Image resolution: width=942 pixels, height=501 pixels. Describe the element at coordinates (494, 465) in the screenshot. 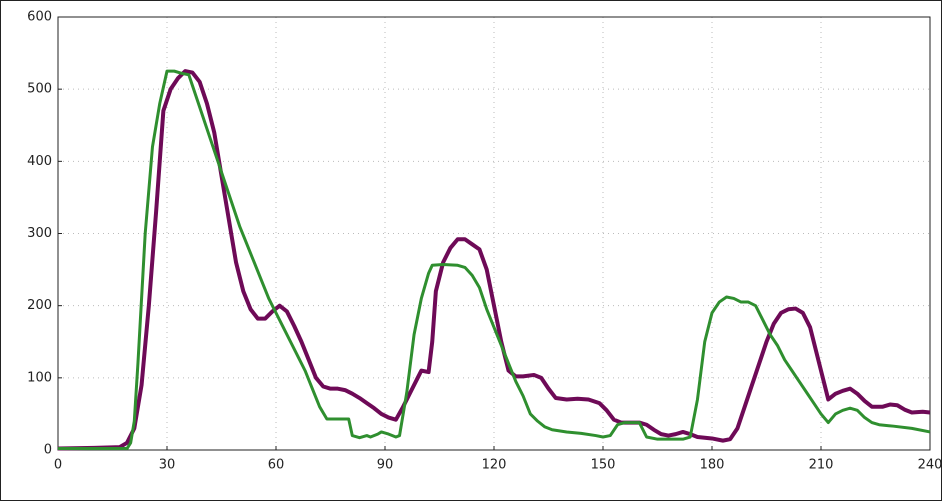

I see `x-tick-label: 120` at that location.